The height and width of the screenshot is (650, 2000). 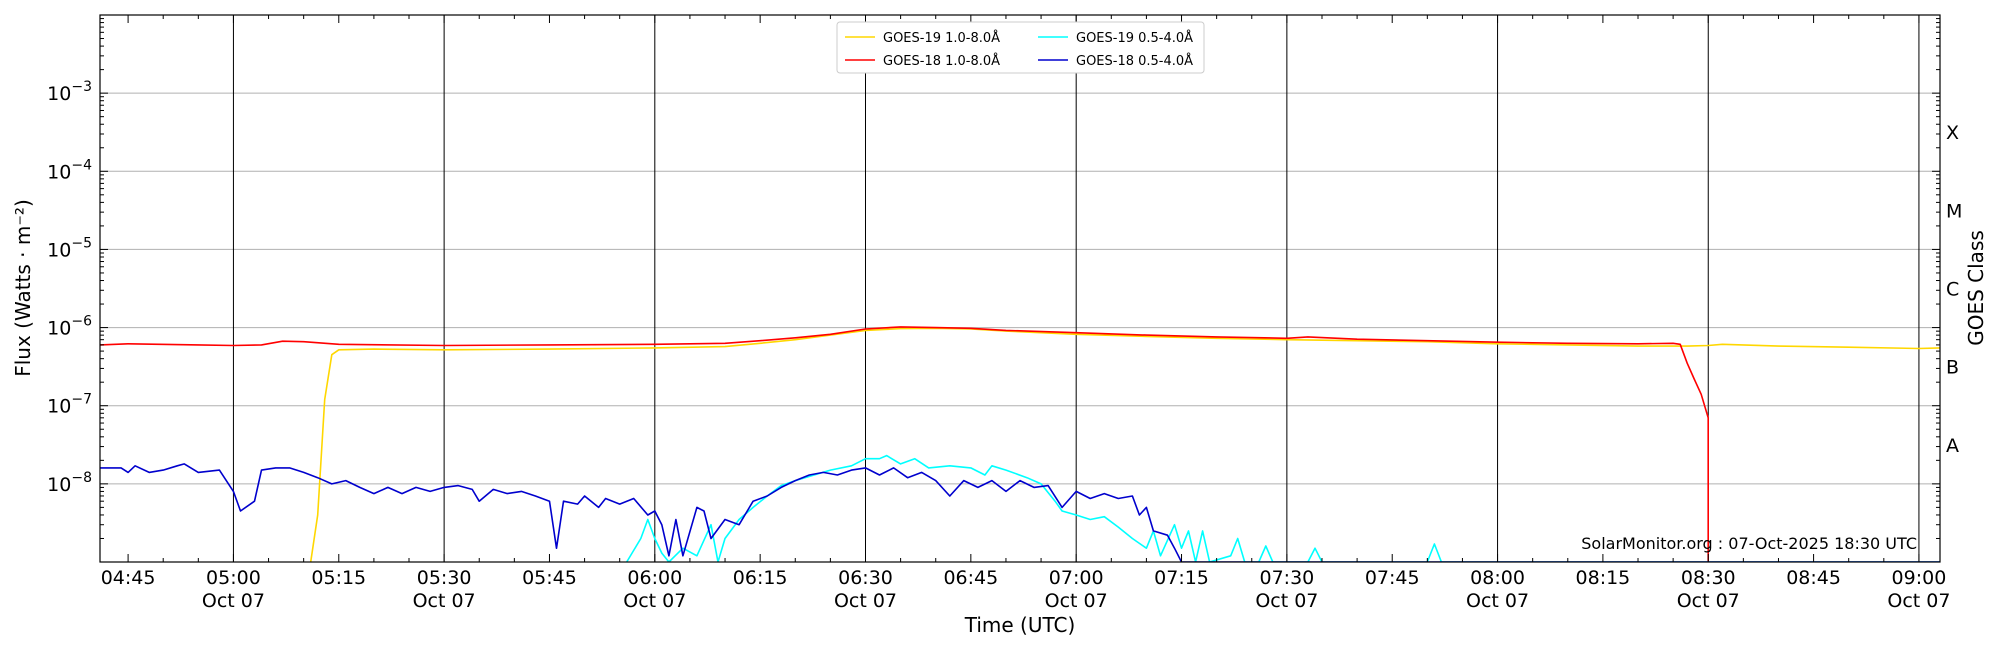 I want to click on x-tick-label: 06:30, so click(x=865, y=578).